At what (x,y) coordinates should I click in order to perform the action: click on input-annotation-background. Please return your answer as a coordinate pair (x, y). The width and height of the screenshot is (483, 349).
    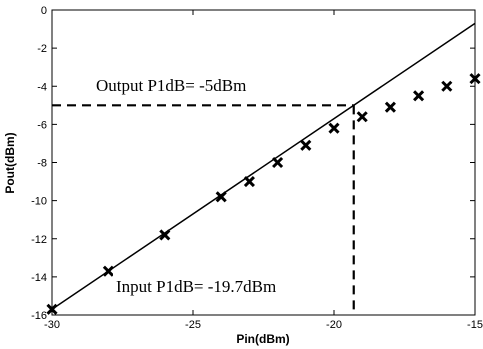
    Looking at the image, I should click on (232, 286).